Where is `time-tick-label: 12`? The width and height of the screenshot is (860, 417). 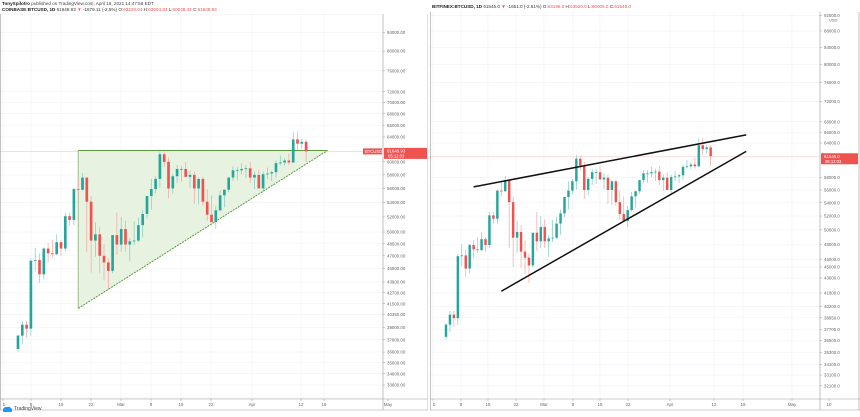
time-tick-label: 12 is located at coordinates (714, 404).